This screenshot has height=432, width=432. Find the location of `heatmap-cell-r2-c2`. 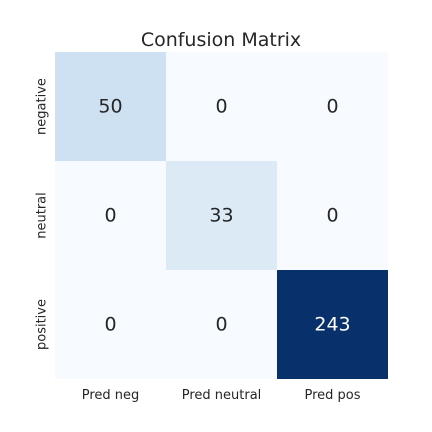

heatmap-cell-r2-c2 is located at coordinates (332, 324).